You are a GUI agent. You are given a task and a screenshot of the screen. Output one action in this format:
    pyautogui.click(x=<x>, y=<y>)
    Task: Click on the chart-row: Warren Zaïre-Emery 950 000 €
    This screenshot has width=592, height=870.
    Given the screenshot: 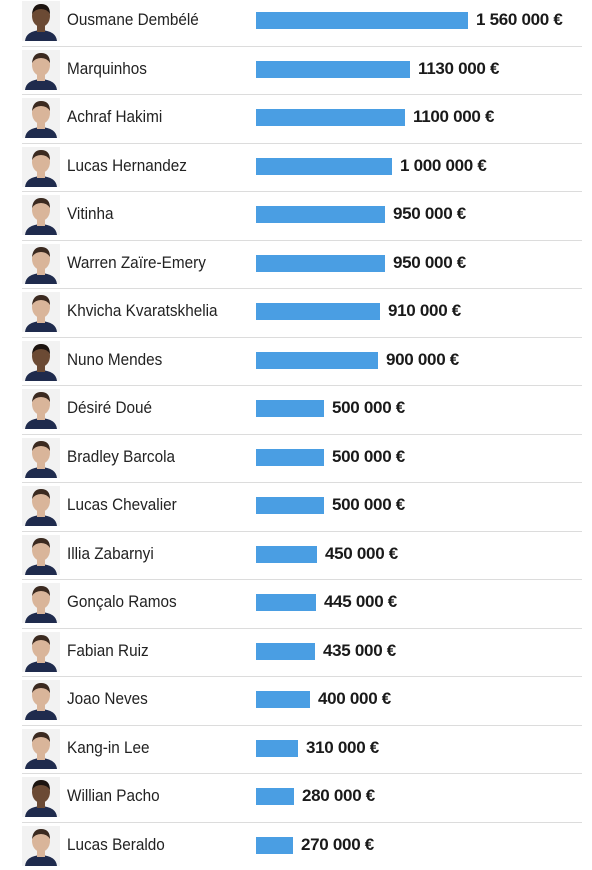 What is the action you would take?
    pyautogui.click(x=296, y=264)
    